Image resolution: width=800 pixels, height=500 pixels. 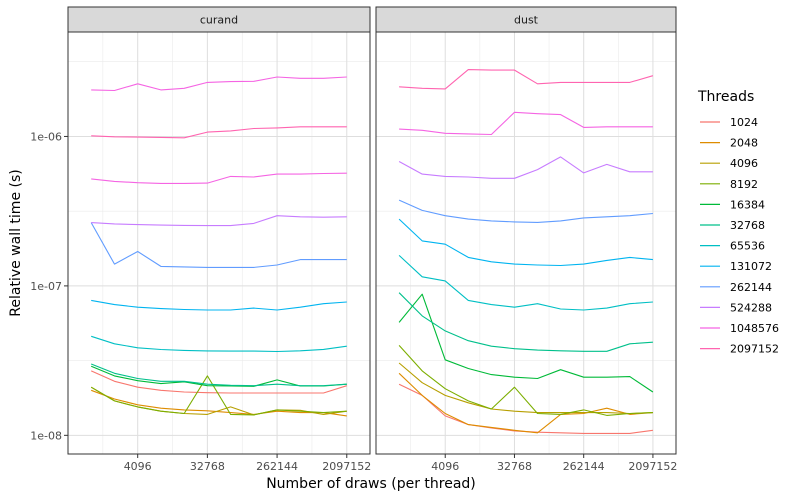 I want to click on y-tick-label: 1e-07, so click(x=46, y=286).